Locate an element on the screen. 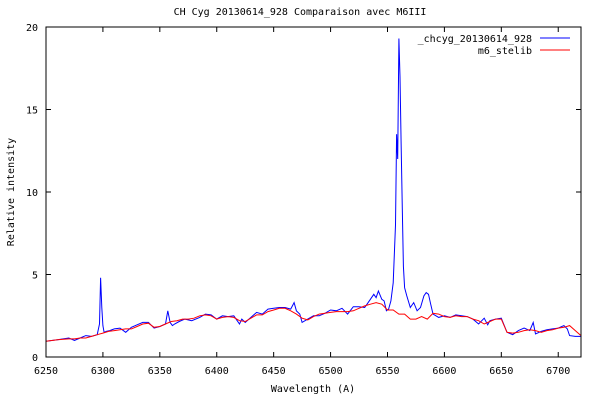 The height and width of the screenshot is (400, 600). x-tick-label: 6600 is located at coordinates (444, 371).